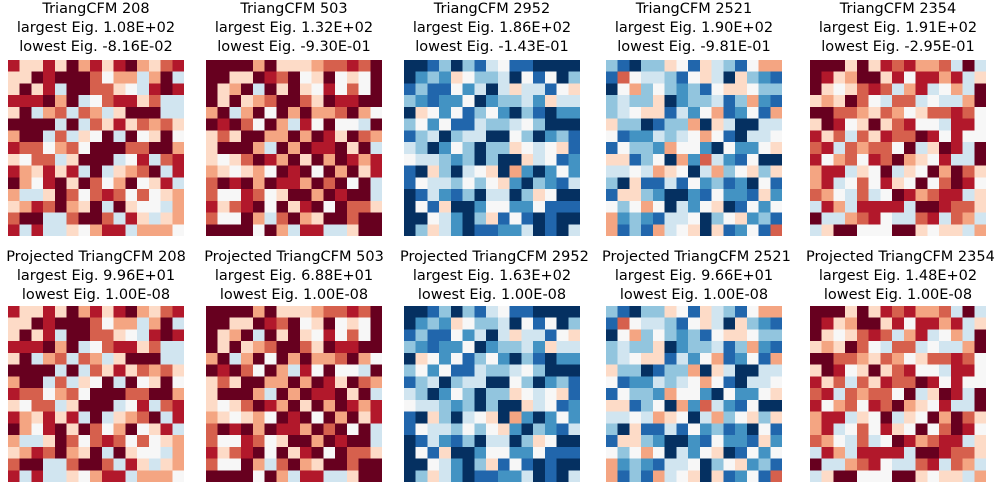 Image resolution: width=996 pixels, height=486 pixels. Describe the element at coordinates (294, 9) in the screenshot. I see `panel-title: TriangCFM 503` at that location.